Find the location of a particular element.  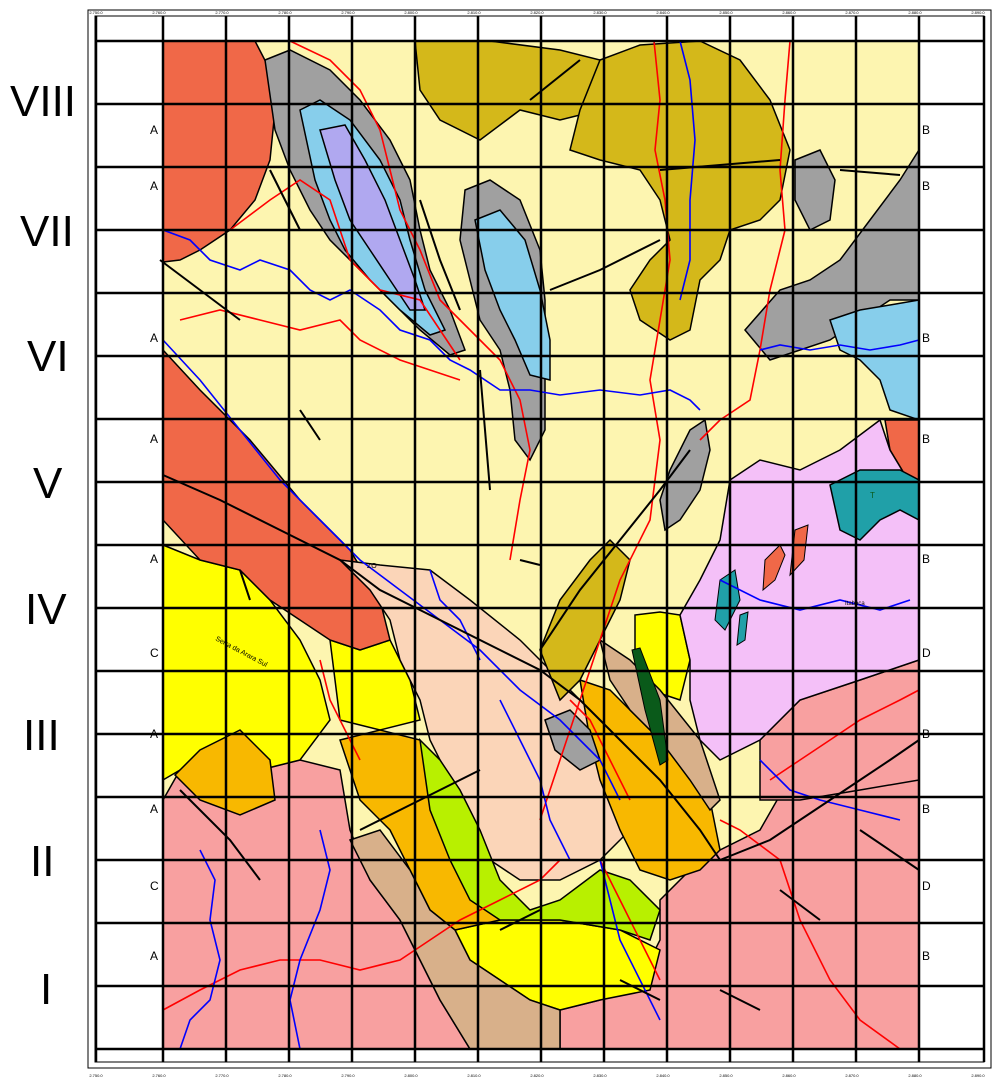

row-label-v: V is located at coordinates (47, 484).